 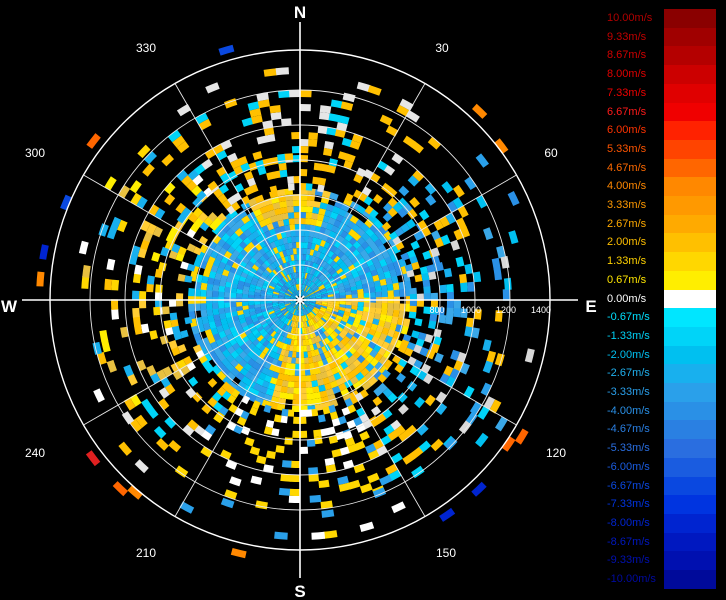 What do you see at coordinates (627, 298) in the screenshot?
I see `colorbar-label: 0.00m/s` at bounding box center [627, 298].